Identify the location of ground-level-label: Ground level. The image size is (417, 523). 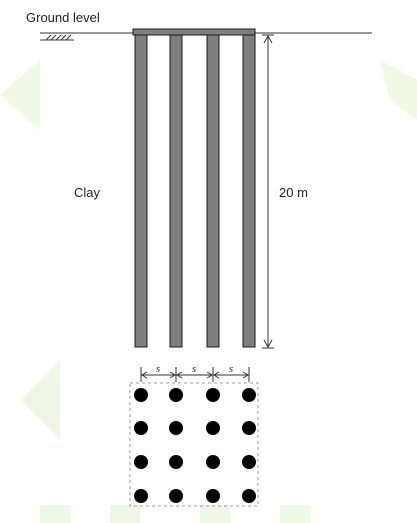
(63, 17).